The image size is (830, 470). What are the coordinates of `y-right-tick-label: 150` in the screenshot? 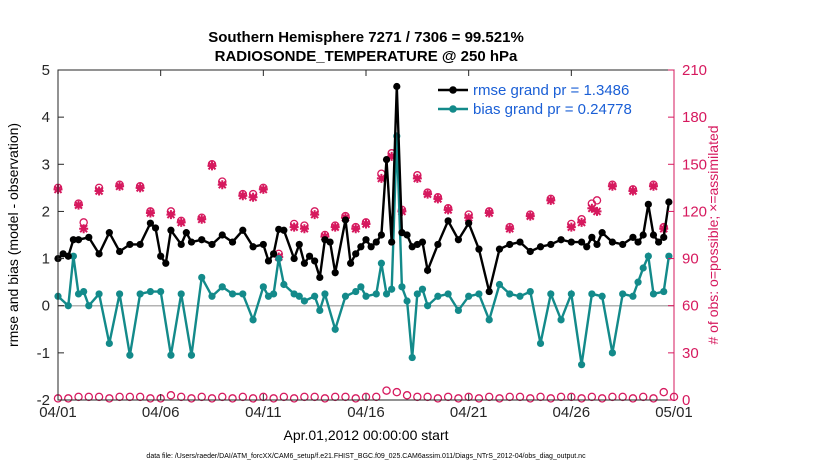 It's located at (694, 164).